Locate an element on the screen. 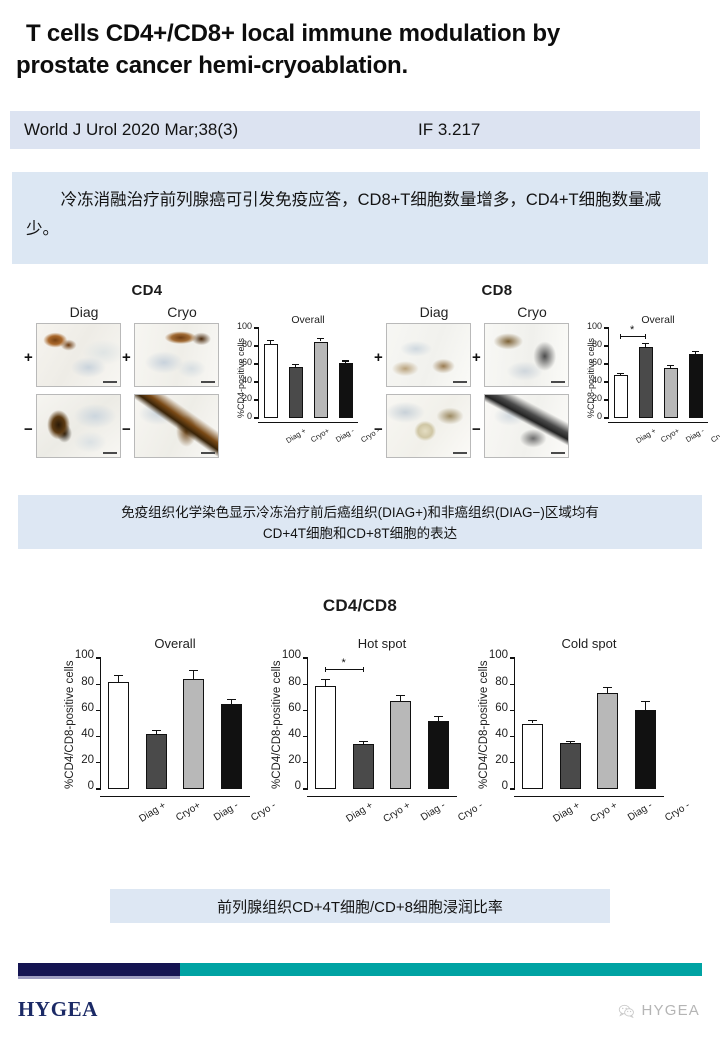 The height and width of the screenshot is (1040, 720). micrograph-cd4-diag-neg is located at coordinates (78, 426).